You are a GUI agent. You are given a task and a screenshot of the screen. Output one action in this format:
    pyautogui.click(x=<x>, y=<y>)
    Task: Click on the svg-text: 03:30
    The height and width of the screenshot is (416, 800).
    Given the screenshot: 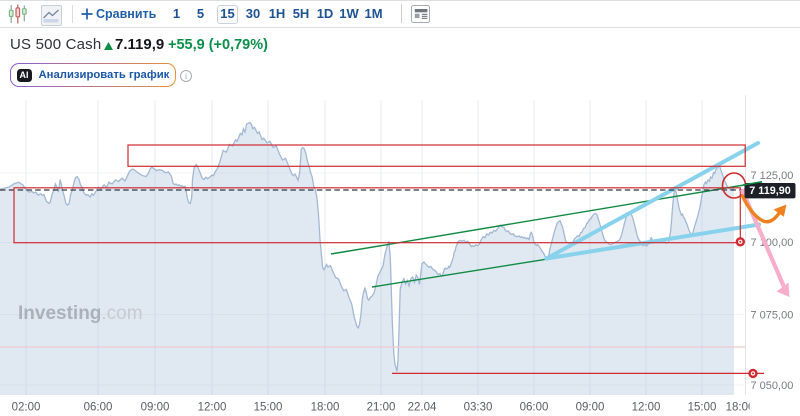 What is the action you would take?
    pyautogui.click(x=478, y=408)
    